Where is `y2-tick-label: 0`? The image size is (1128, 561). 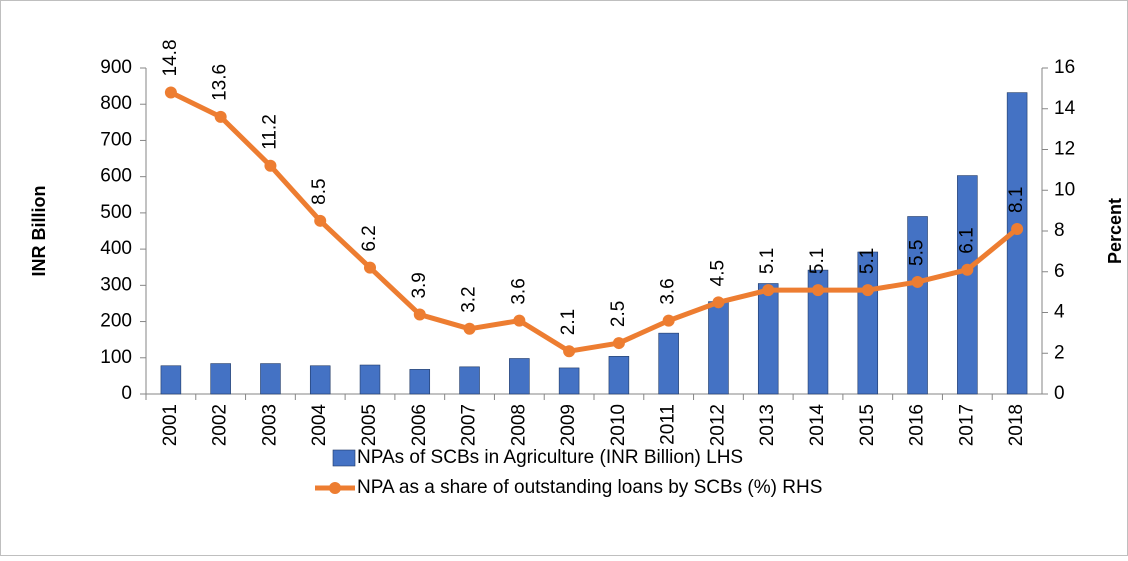
y2-tick-label: 0 is located at coordinates (1059, 393).